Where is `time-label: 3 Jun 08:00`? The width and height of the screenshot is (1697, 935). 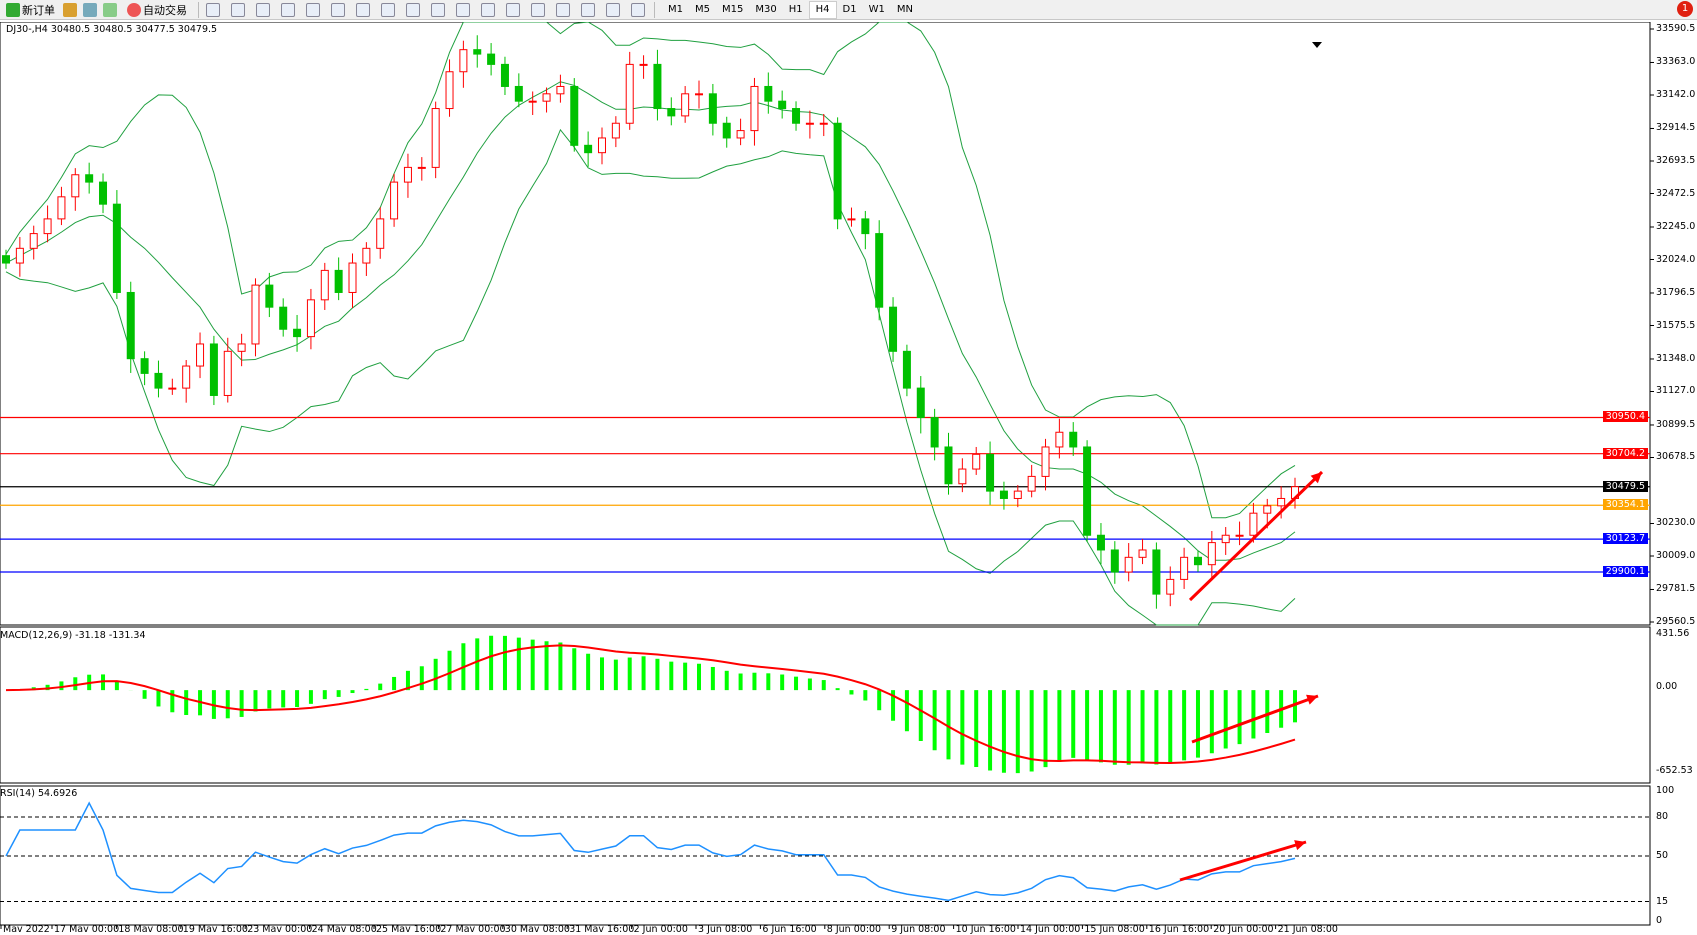
time-label: 3 Jun 08:00 is located at coordinates (725, 929).